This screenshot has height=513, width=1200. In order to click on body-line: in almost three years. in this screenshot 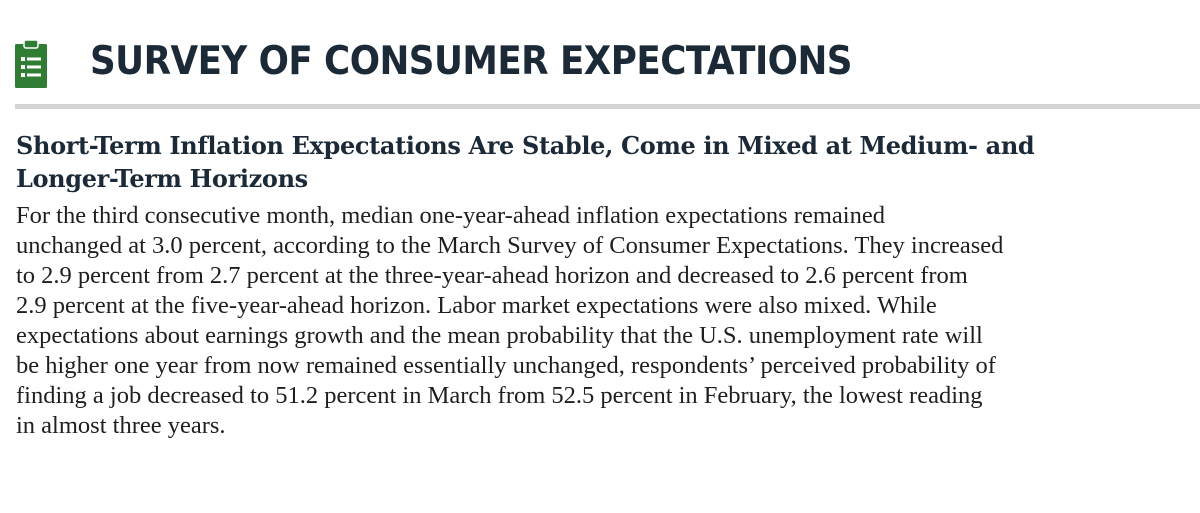, I will do `click(121, 425)`.